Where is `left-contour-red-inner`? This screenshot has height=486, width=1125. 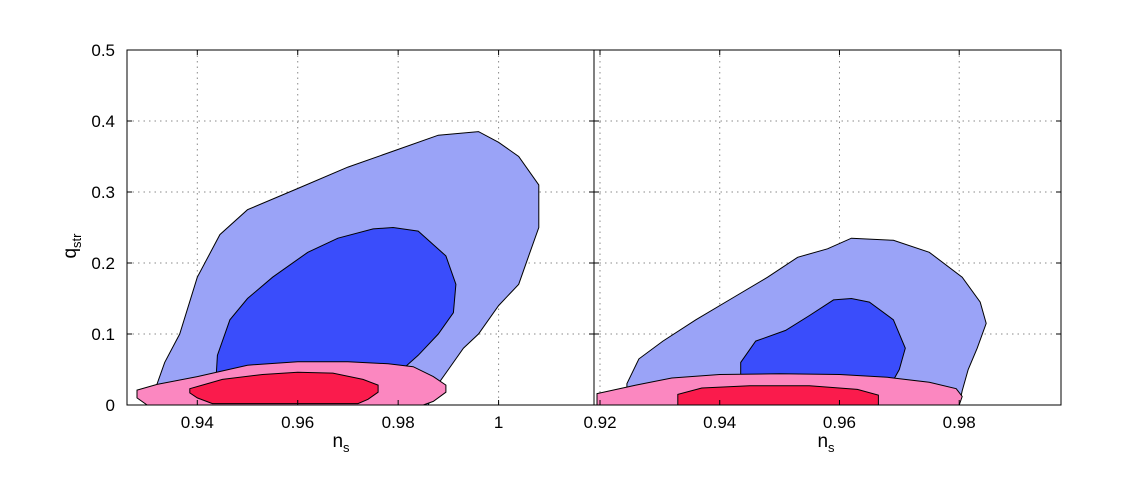 left-contour-red-inner is located at coordinates (284, 388).